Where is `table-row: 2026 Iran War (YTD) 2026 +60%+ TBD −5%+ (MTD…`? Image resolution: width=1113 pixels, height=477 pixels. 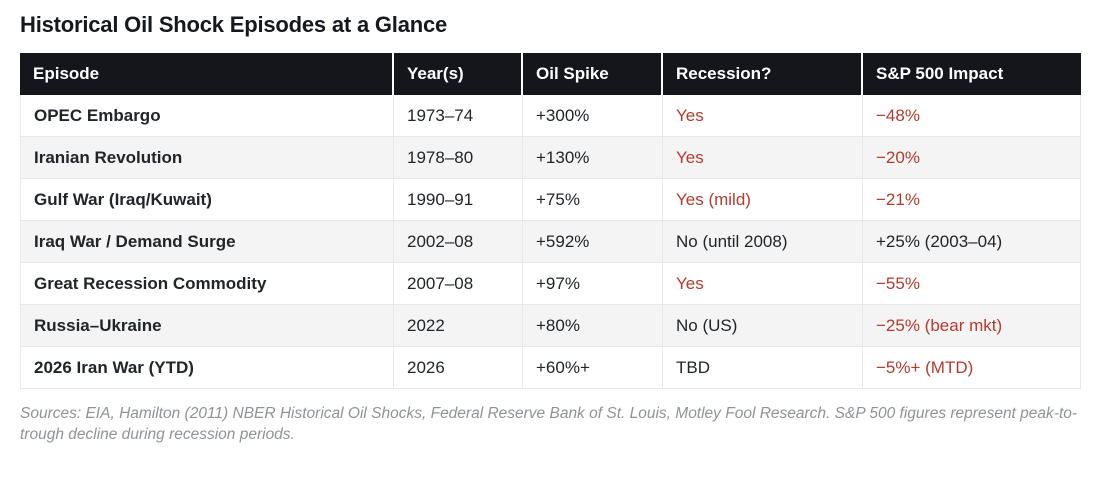 table-row: 2026 Iran War (YTD) 2026 +60%+ TBD −5%+ (MTD… is located at coordinates (550, 368).